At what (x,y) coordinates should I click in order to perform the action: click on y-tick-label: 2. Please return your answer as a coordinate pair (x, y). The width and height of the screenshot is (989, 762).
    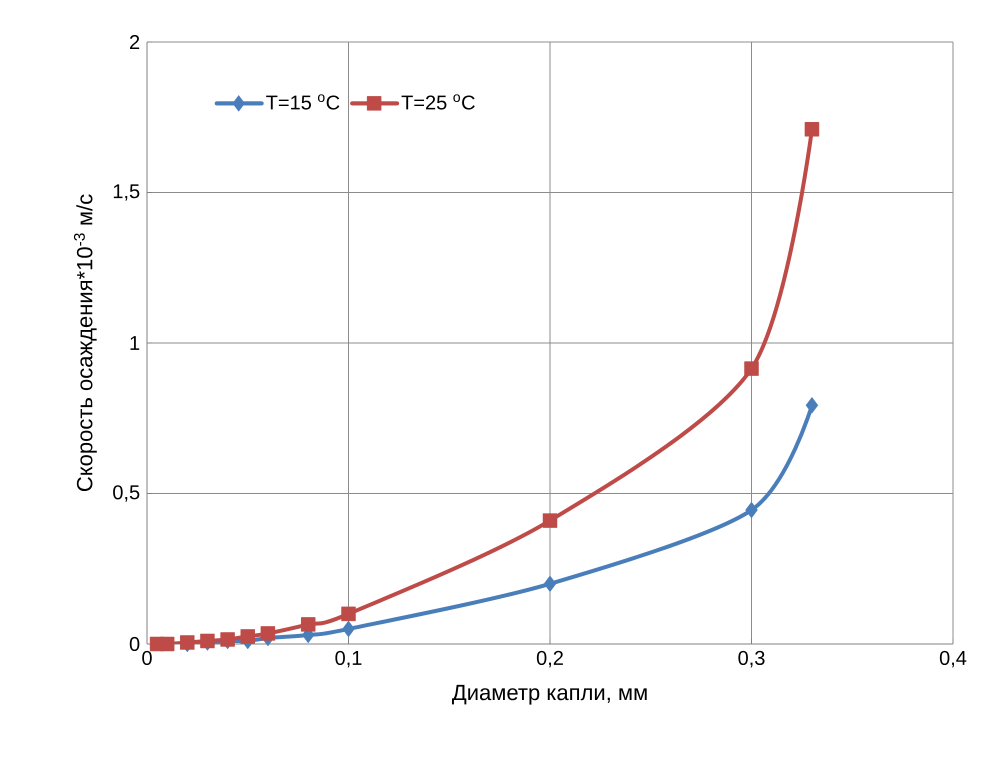
    Looking at the image, I should click on (135, 42).